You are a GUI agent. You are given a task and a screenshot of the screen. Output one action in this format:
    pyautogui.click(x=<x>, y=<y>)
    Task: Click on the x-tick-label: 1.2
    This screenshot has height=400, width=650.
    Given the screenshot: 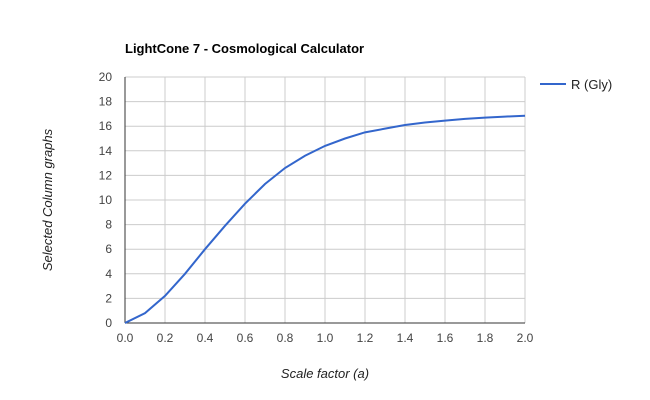 What is the action you would take?
    pyautogui.click(x=365, y=338)
    